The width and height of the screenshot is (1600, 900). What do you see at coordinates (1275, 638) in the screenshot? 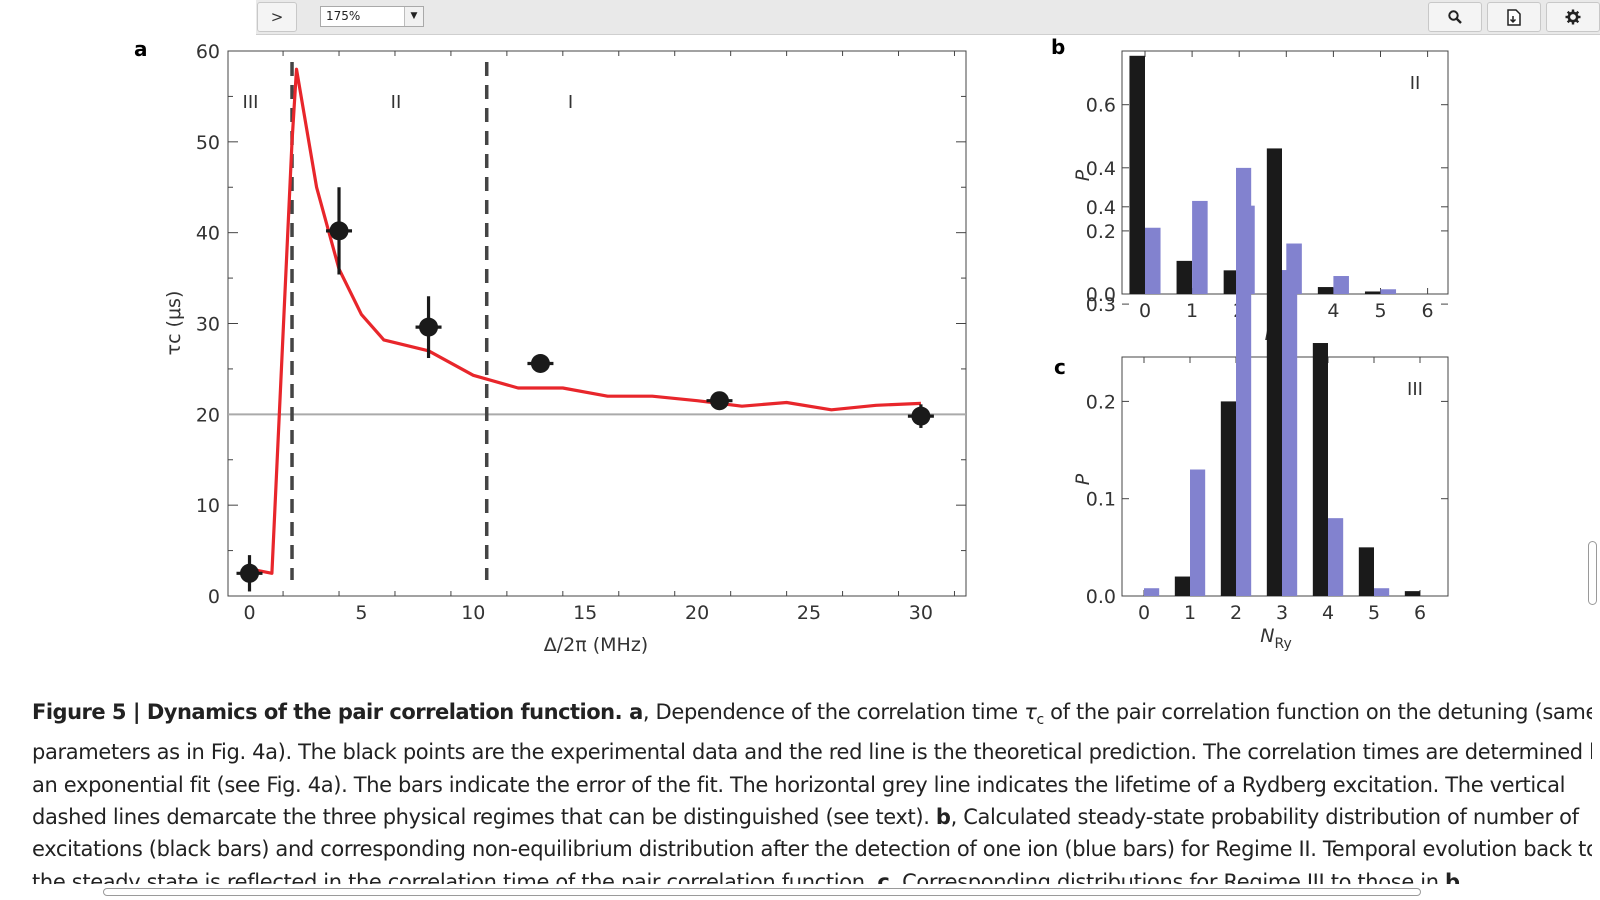
I see `x-axis-label: NRy` at bounding box center [1275, 638].